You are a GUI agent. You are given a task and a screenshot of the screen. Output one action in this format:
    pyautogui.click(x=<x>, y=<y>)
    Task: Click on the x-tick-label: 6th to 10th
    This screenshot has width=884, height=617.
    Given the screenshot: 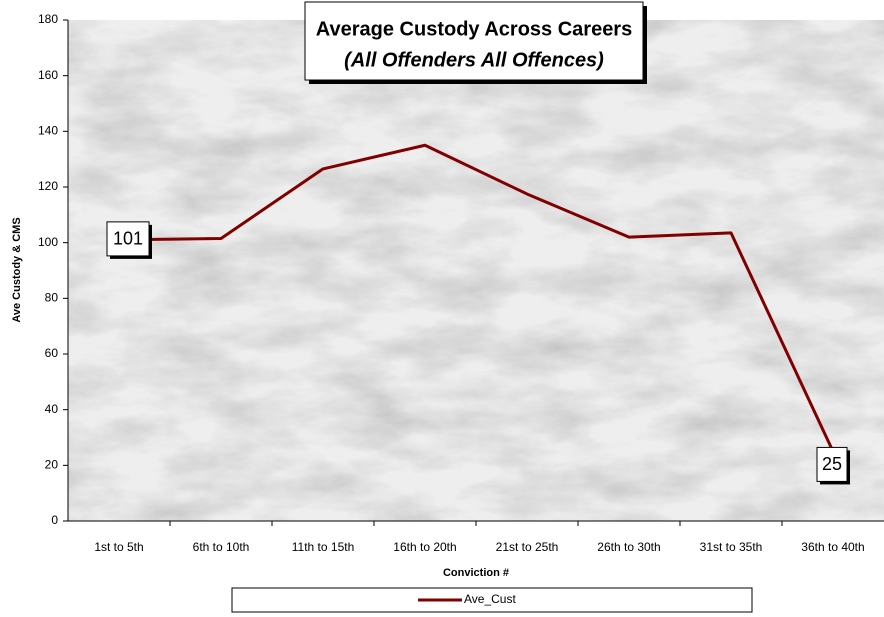 What is the action you would take?
    pyautogui.click(x=221, y=547)
    